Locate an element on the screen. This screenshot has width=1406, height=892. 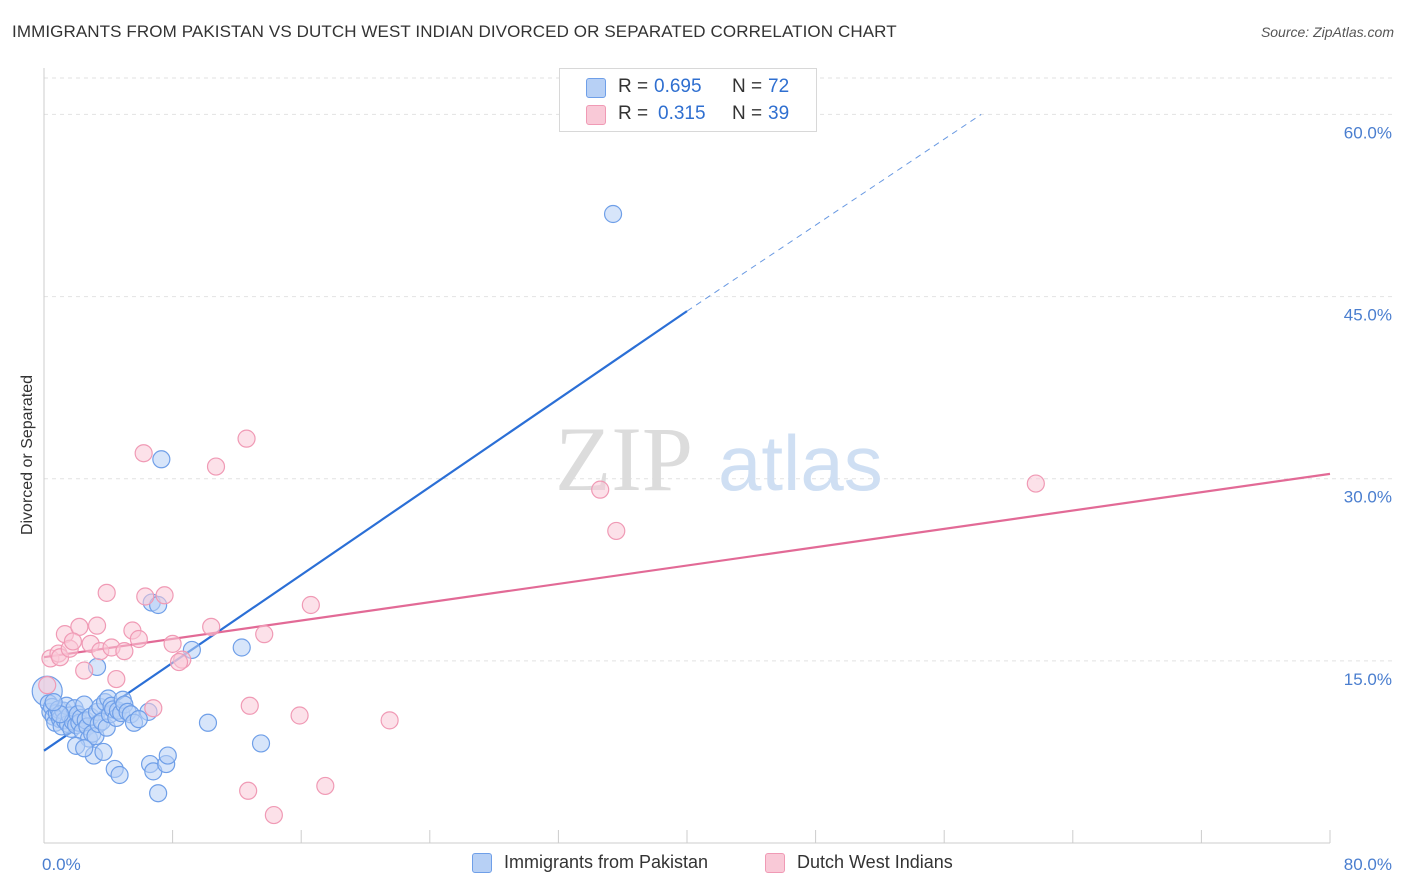
y-tick-label: 60.0% is located at coordinates (1368, 132).